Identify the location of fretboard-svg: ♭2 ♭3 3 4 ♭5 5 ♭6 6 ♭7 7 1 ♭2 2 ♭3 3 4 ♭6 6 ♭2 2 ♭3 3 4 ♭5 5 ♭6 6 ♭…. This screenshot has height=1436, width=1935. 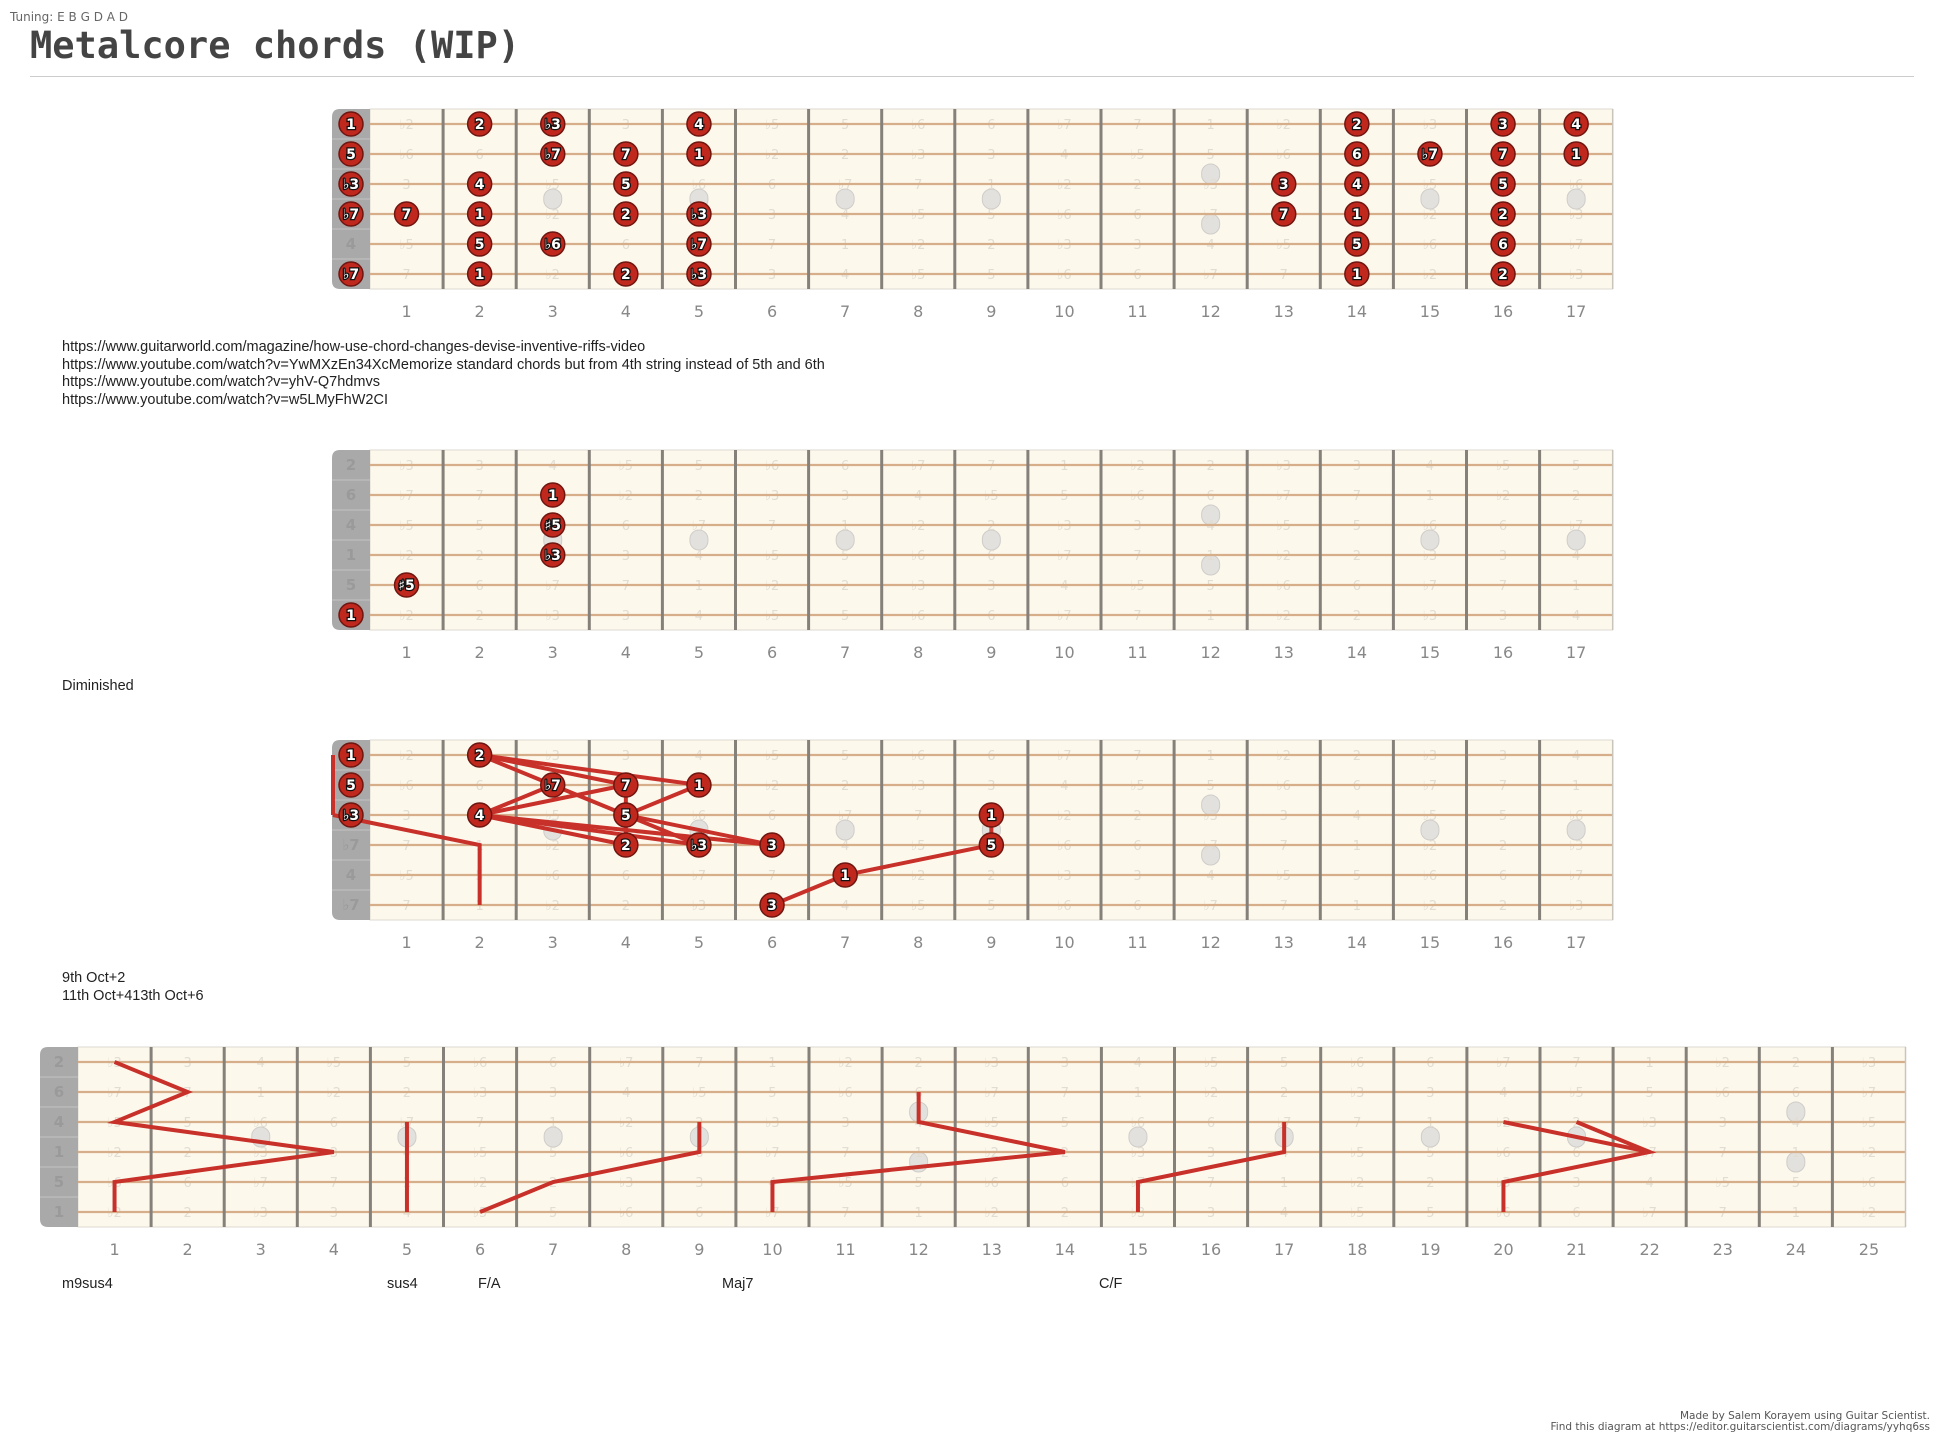
(972, 845).